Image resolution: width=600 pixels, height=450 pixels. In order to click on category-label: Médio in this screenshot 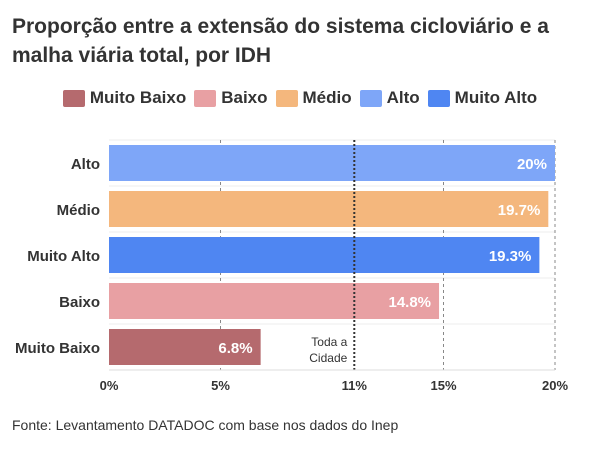, I will do `click(78, 210)`.